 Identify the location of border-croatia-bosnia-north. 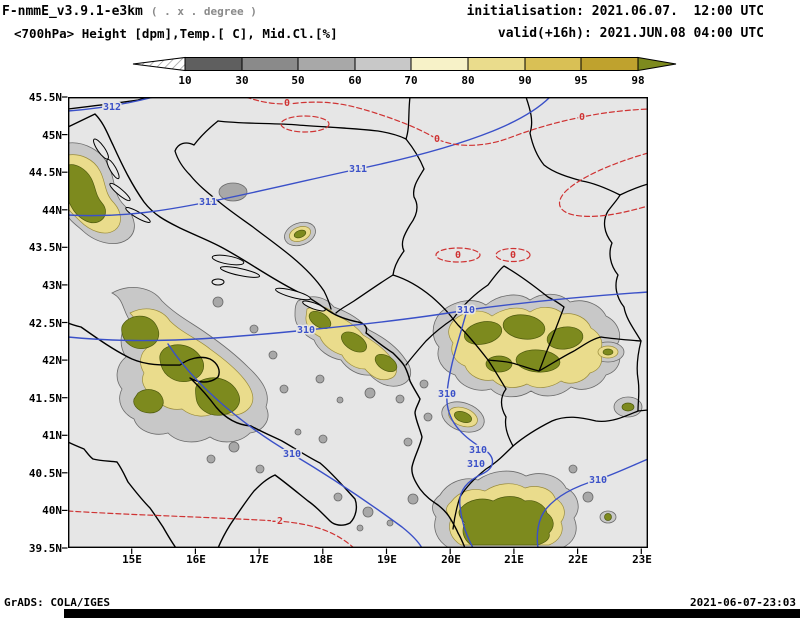
(312, 130).